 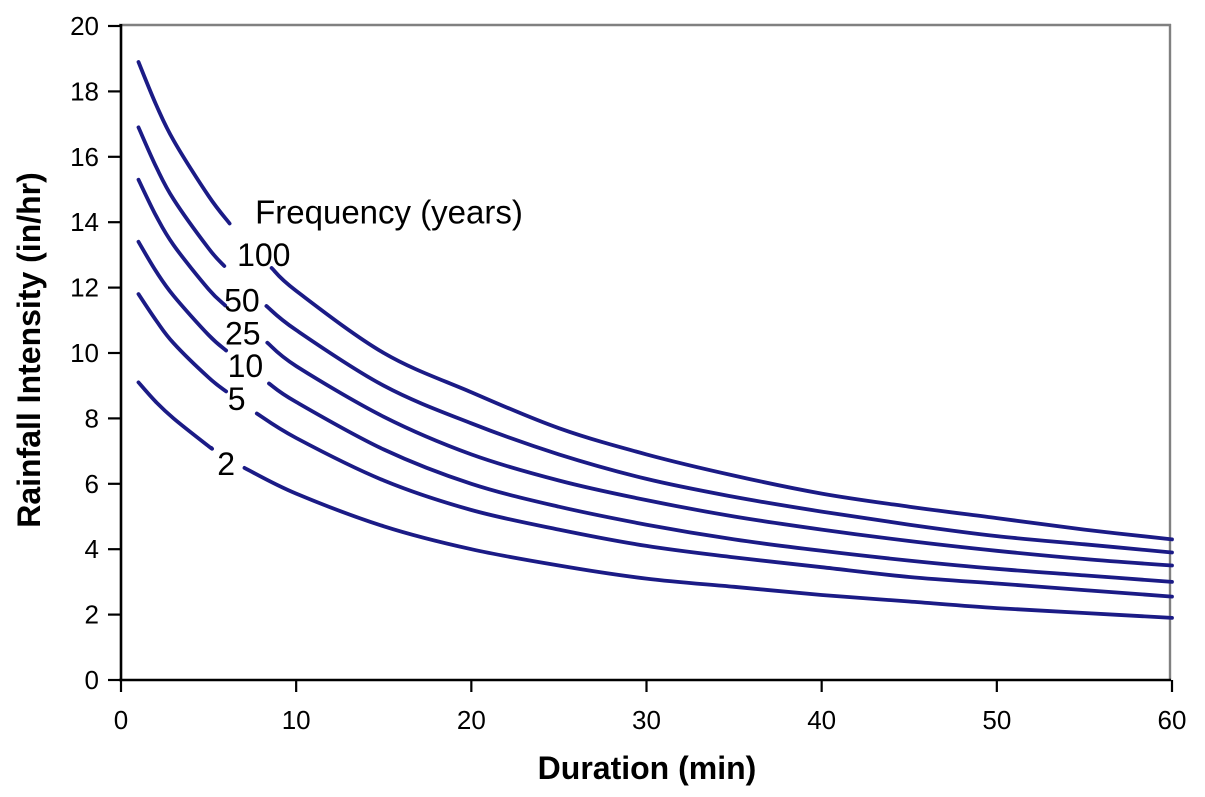 What do you see at coordinates (84, 222) in the screenshot?
I see `y-tick-label: 14` at bounding box center [84, 222].